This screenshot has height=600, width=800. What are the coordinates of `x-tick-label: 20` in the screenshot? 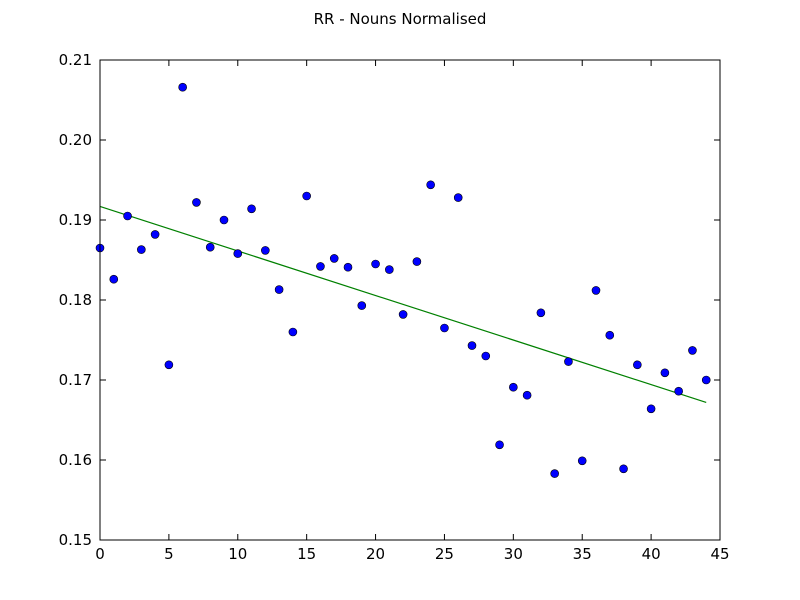 It's located at (375, 554).